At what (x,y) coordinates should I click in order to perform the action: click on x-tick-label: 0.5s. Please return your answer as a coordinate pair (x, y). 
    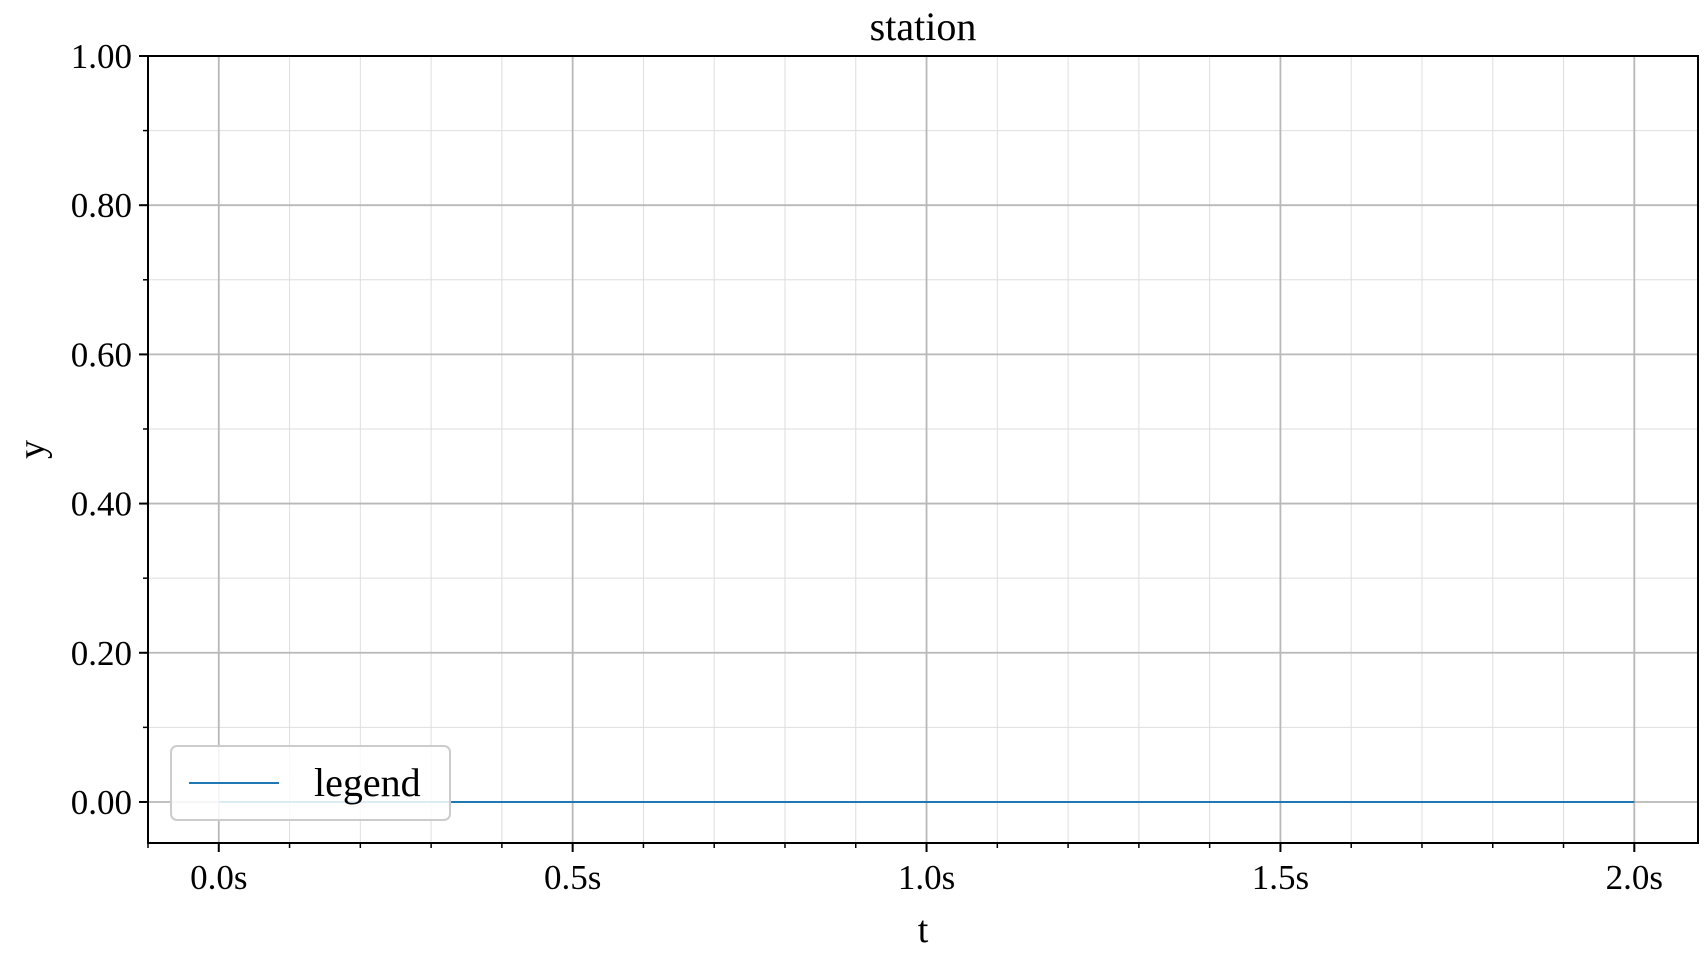
    Looking at the image, I should click on (572, 877).